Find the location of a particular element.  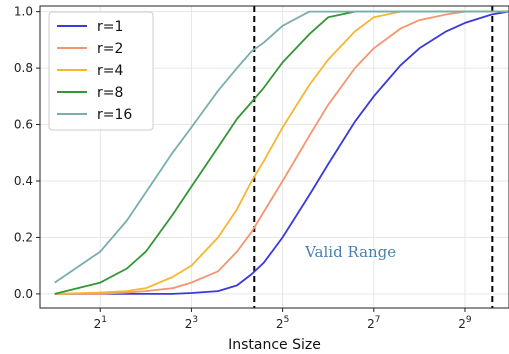

x-tick-label: 21 is located at coordinates (100, 323).